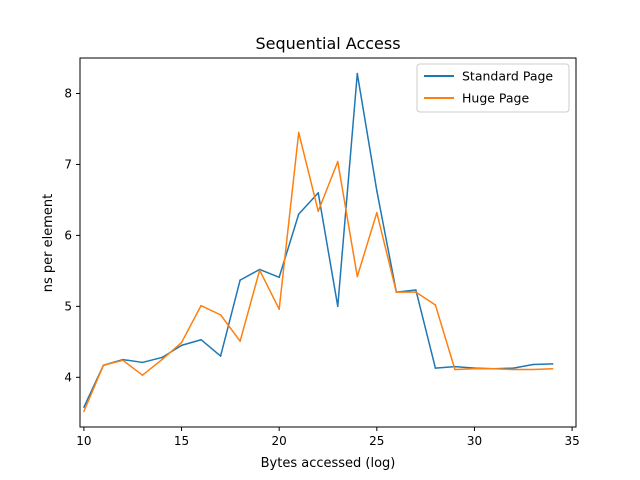  What do you see at coordinates (571, 441) in the screenshot?
I see `x-tick-label: 35` at bounding box center [571, 441].